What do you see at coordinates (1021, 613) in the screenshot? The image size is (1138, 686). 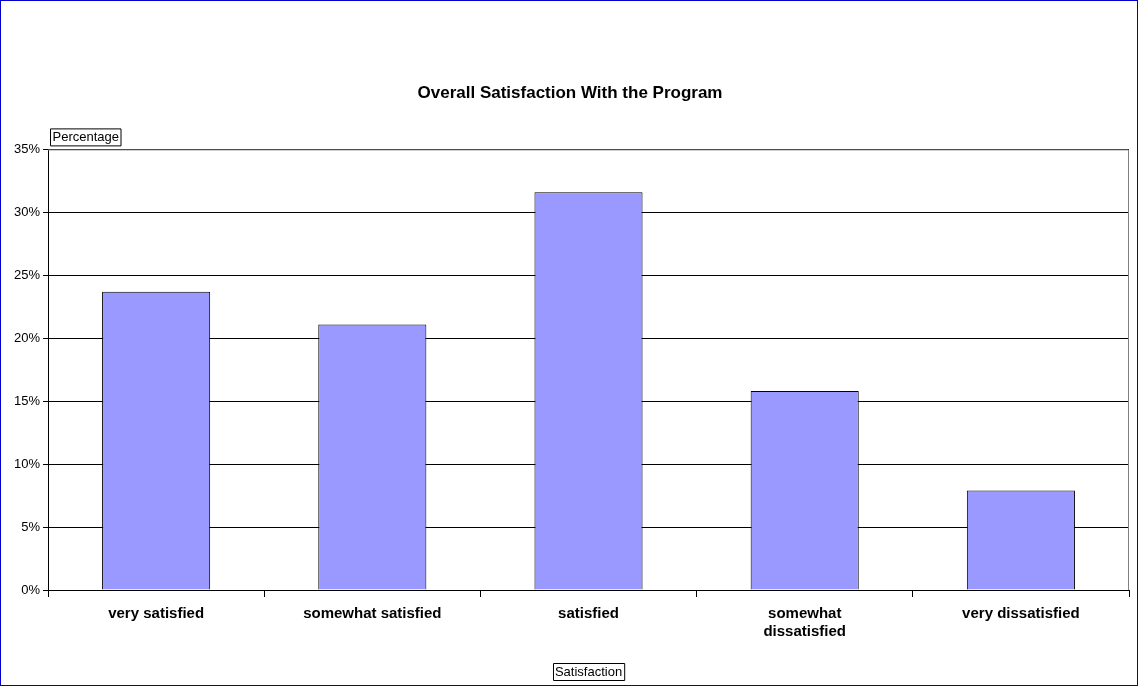 I see `x-tick-label: very dissatisfied` at bounding box center [1021, 613].